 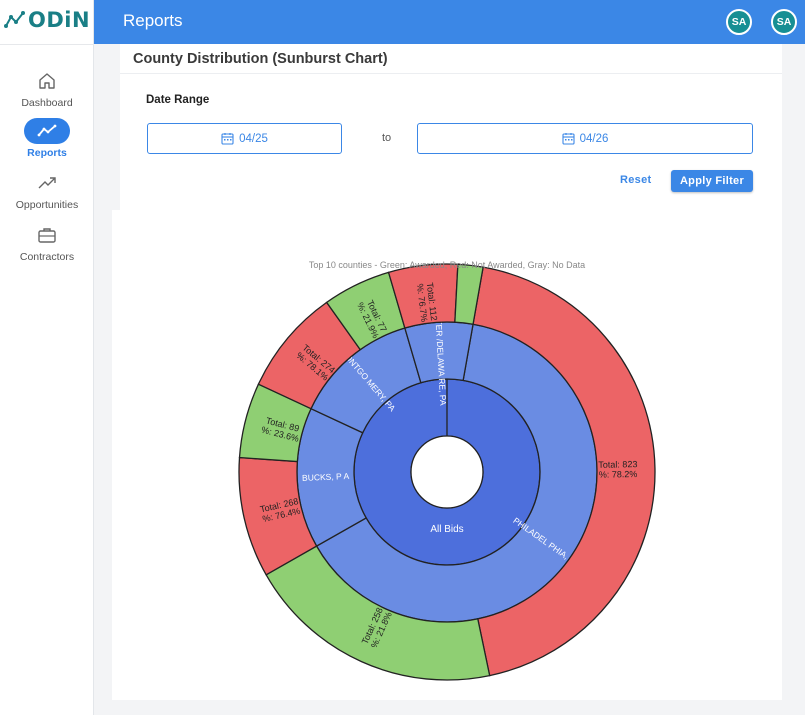 What do you see at coordinates (712, 181) in the screenshot?
I see `apply-filter-button: Apply Filter` at bounding box center [712, 181].